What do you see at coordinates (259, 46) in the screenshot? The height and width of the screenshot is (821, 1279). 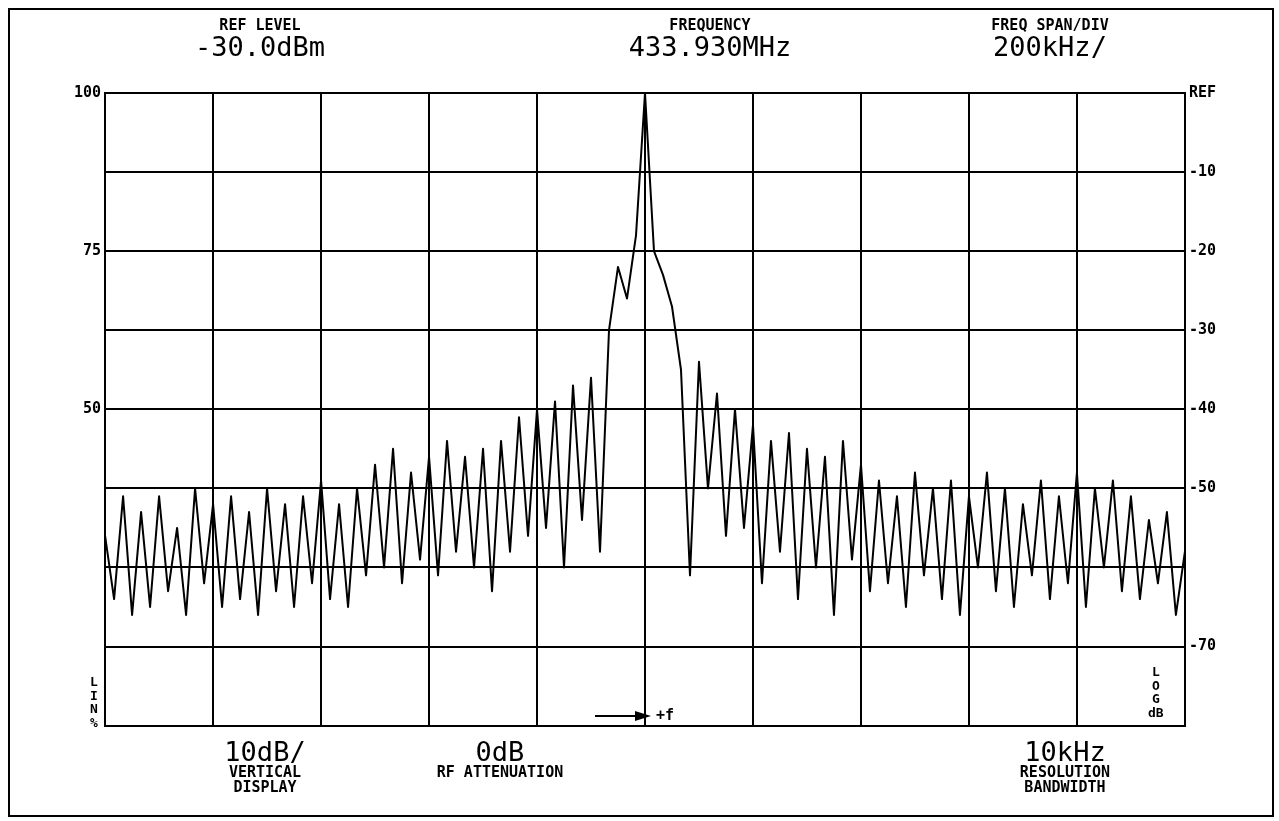 I see `text: -30.0dBm` at bounding box center [259, 46].